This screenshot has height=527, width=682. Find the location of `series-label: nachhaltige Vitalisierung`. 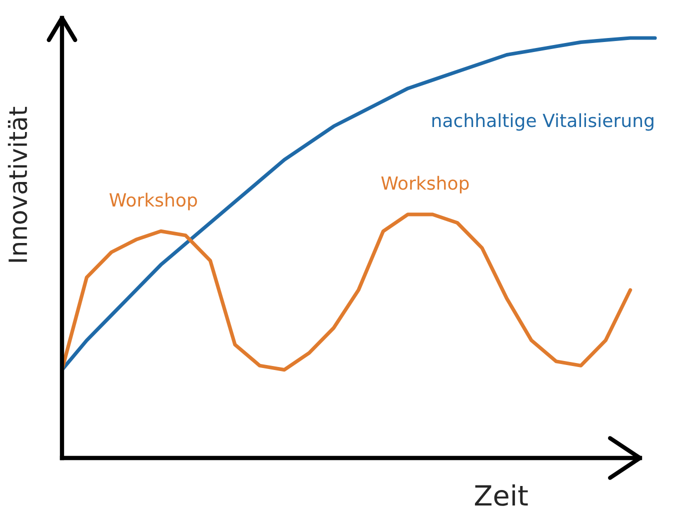

series-label: nachhaltige Vitalisierung is located at coordinates (543, 122).